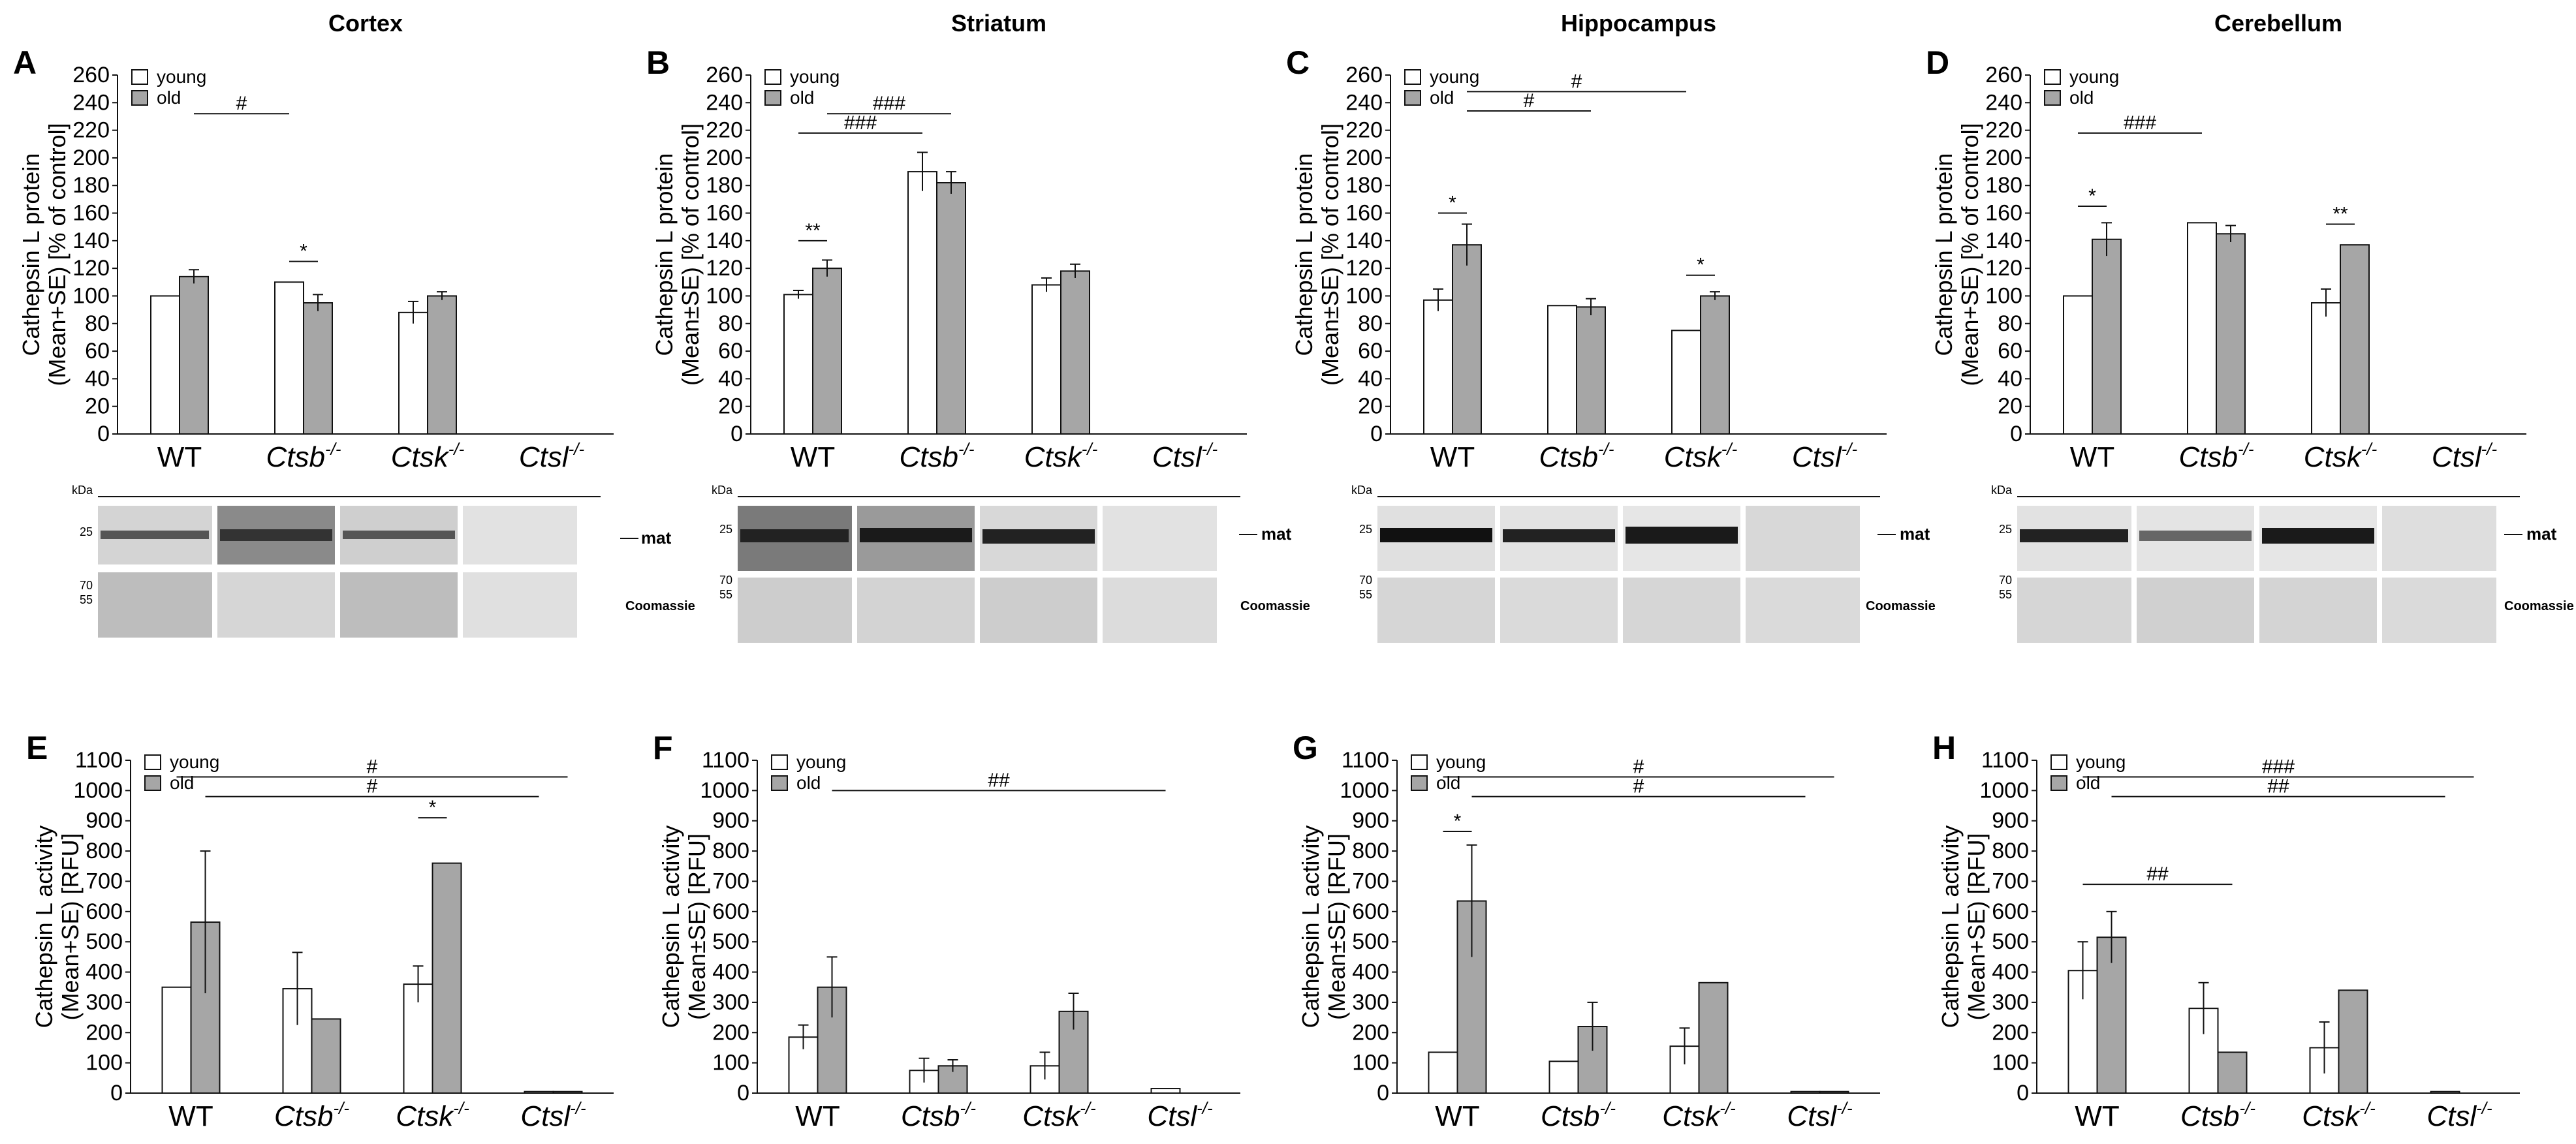 This screenshot has width=2576, height=1144. I want to click on panel-letter: B, so click(658, 62).